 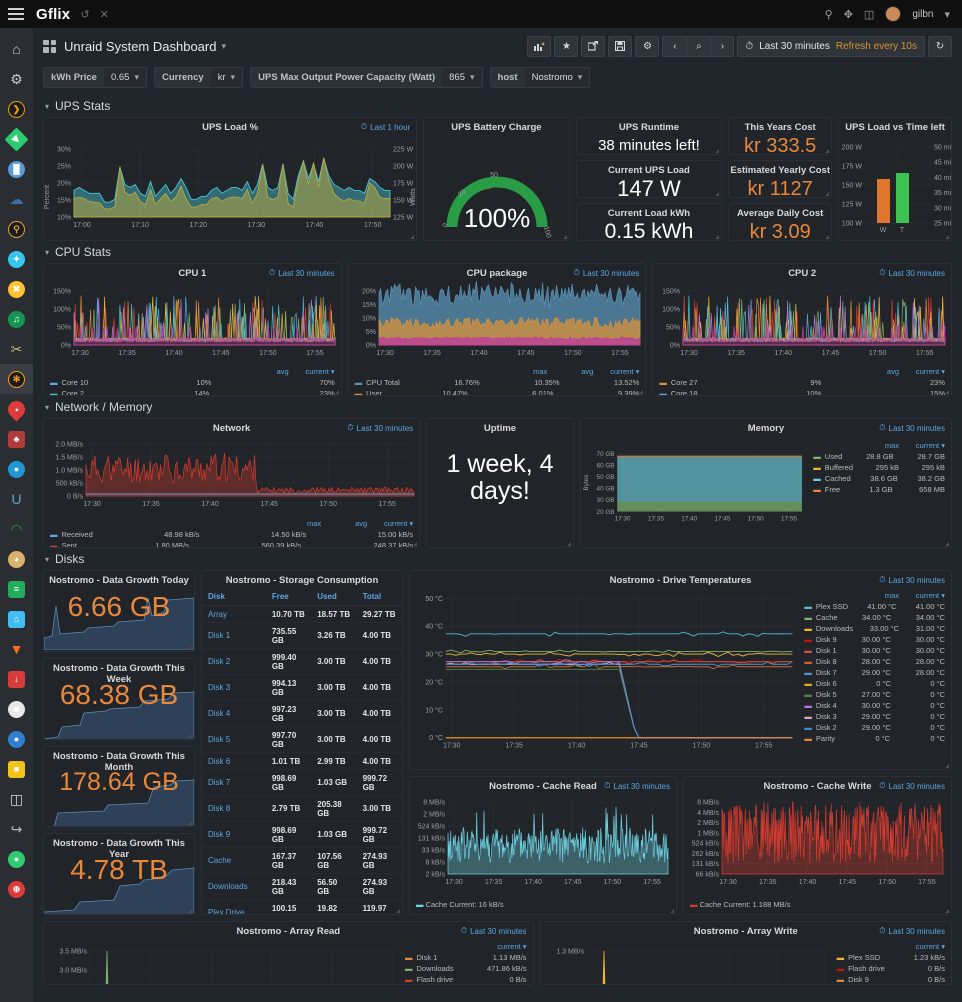 I want to click on sidebar-item-settings: ⚙, so click(x=16, y=79).